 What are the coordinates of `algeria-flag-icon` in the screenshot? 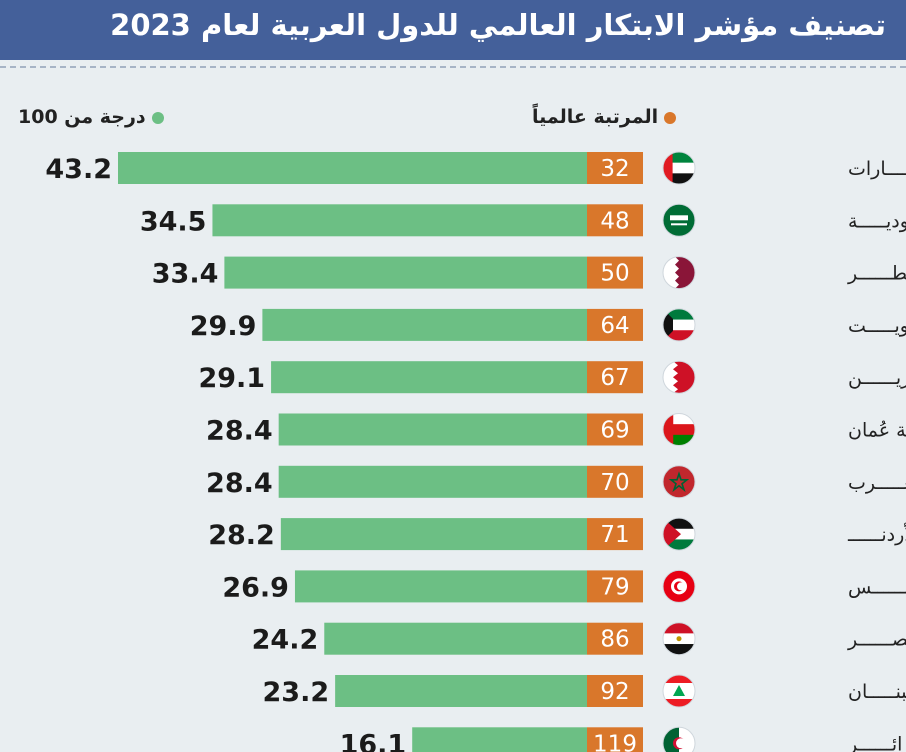 It's located at (679, 739).